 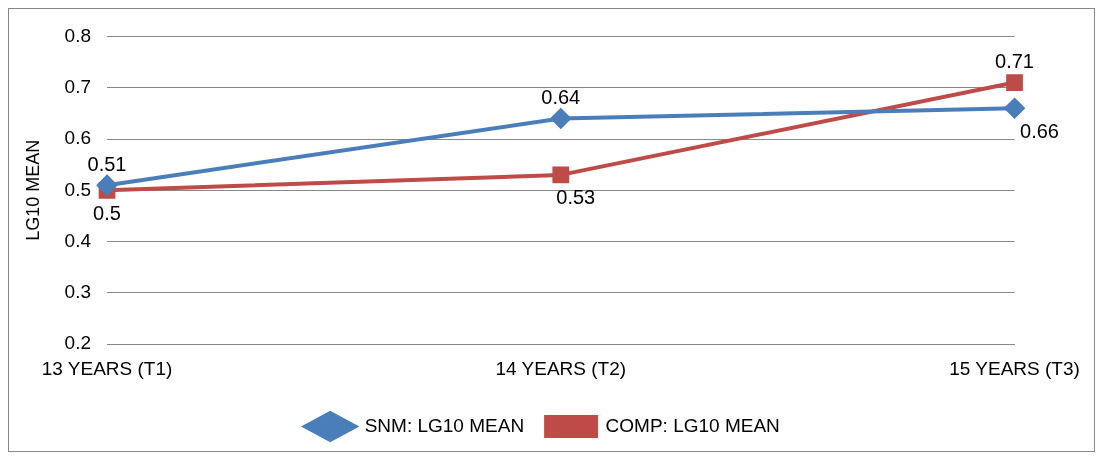 I want to click on data-label: 0.51, so click(x=107, y=163).